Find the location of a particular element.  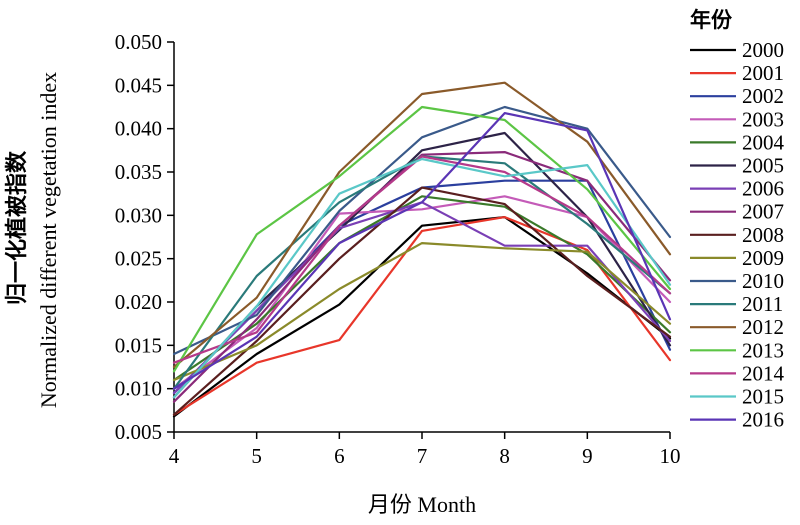

legend-label-2000: 2000 is located at coordinates (763, 50).